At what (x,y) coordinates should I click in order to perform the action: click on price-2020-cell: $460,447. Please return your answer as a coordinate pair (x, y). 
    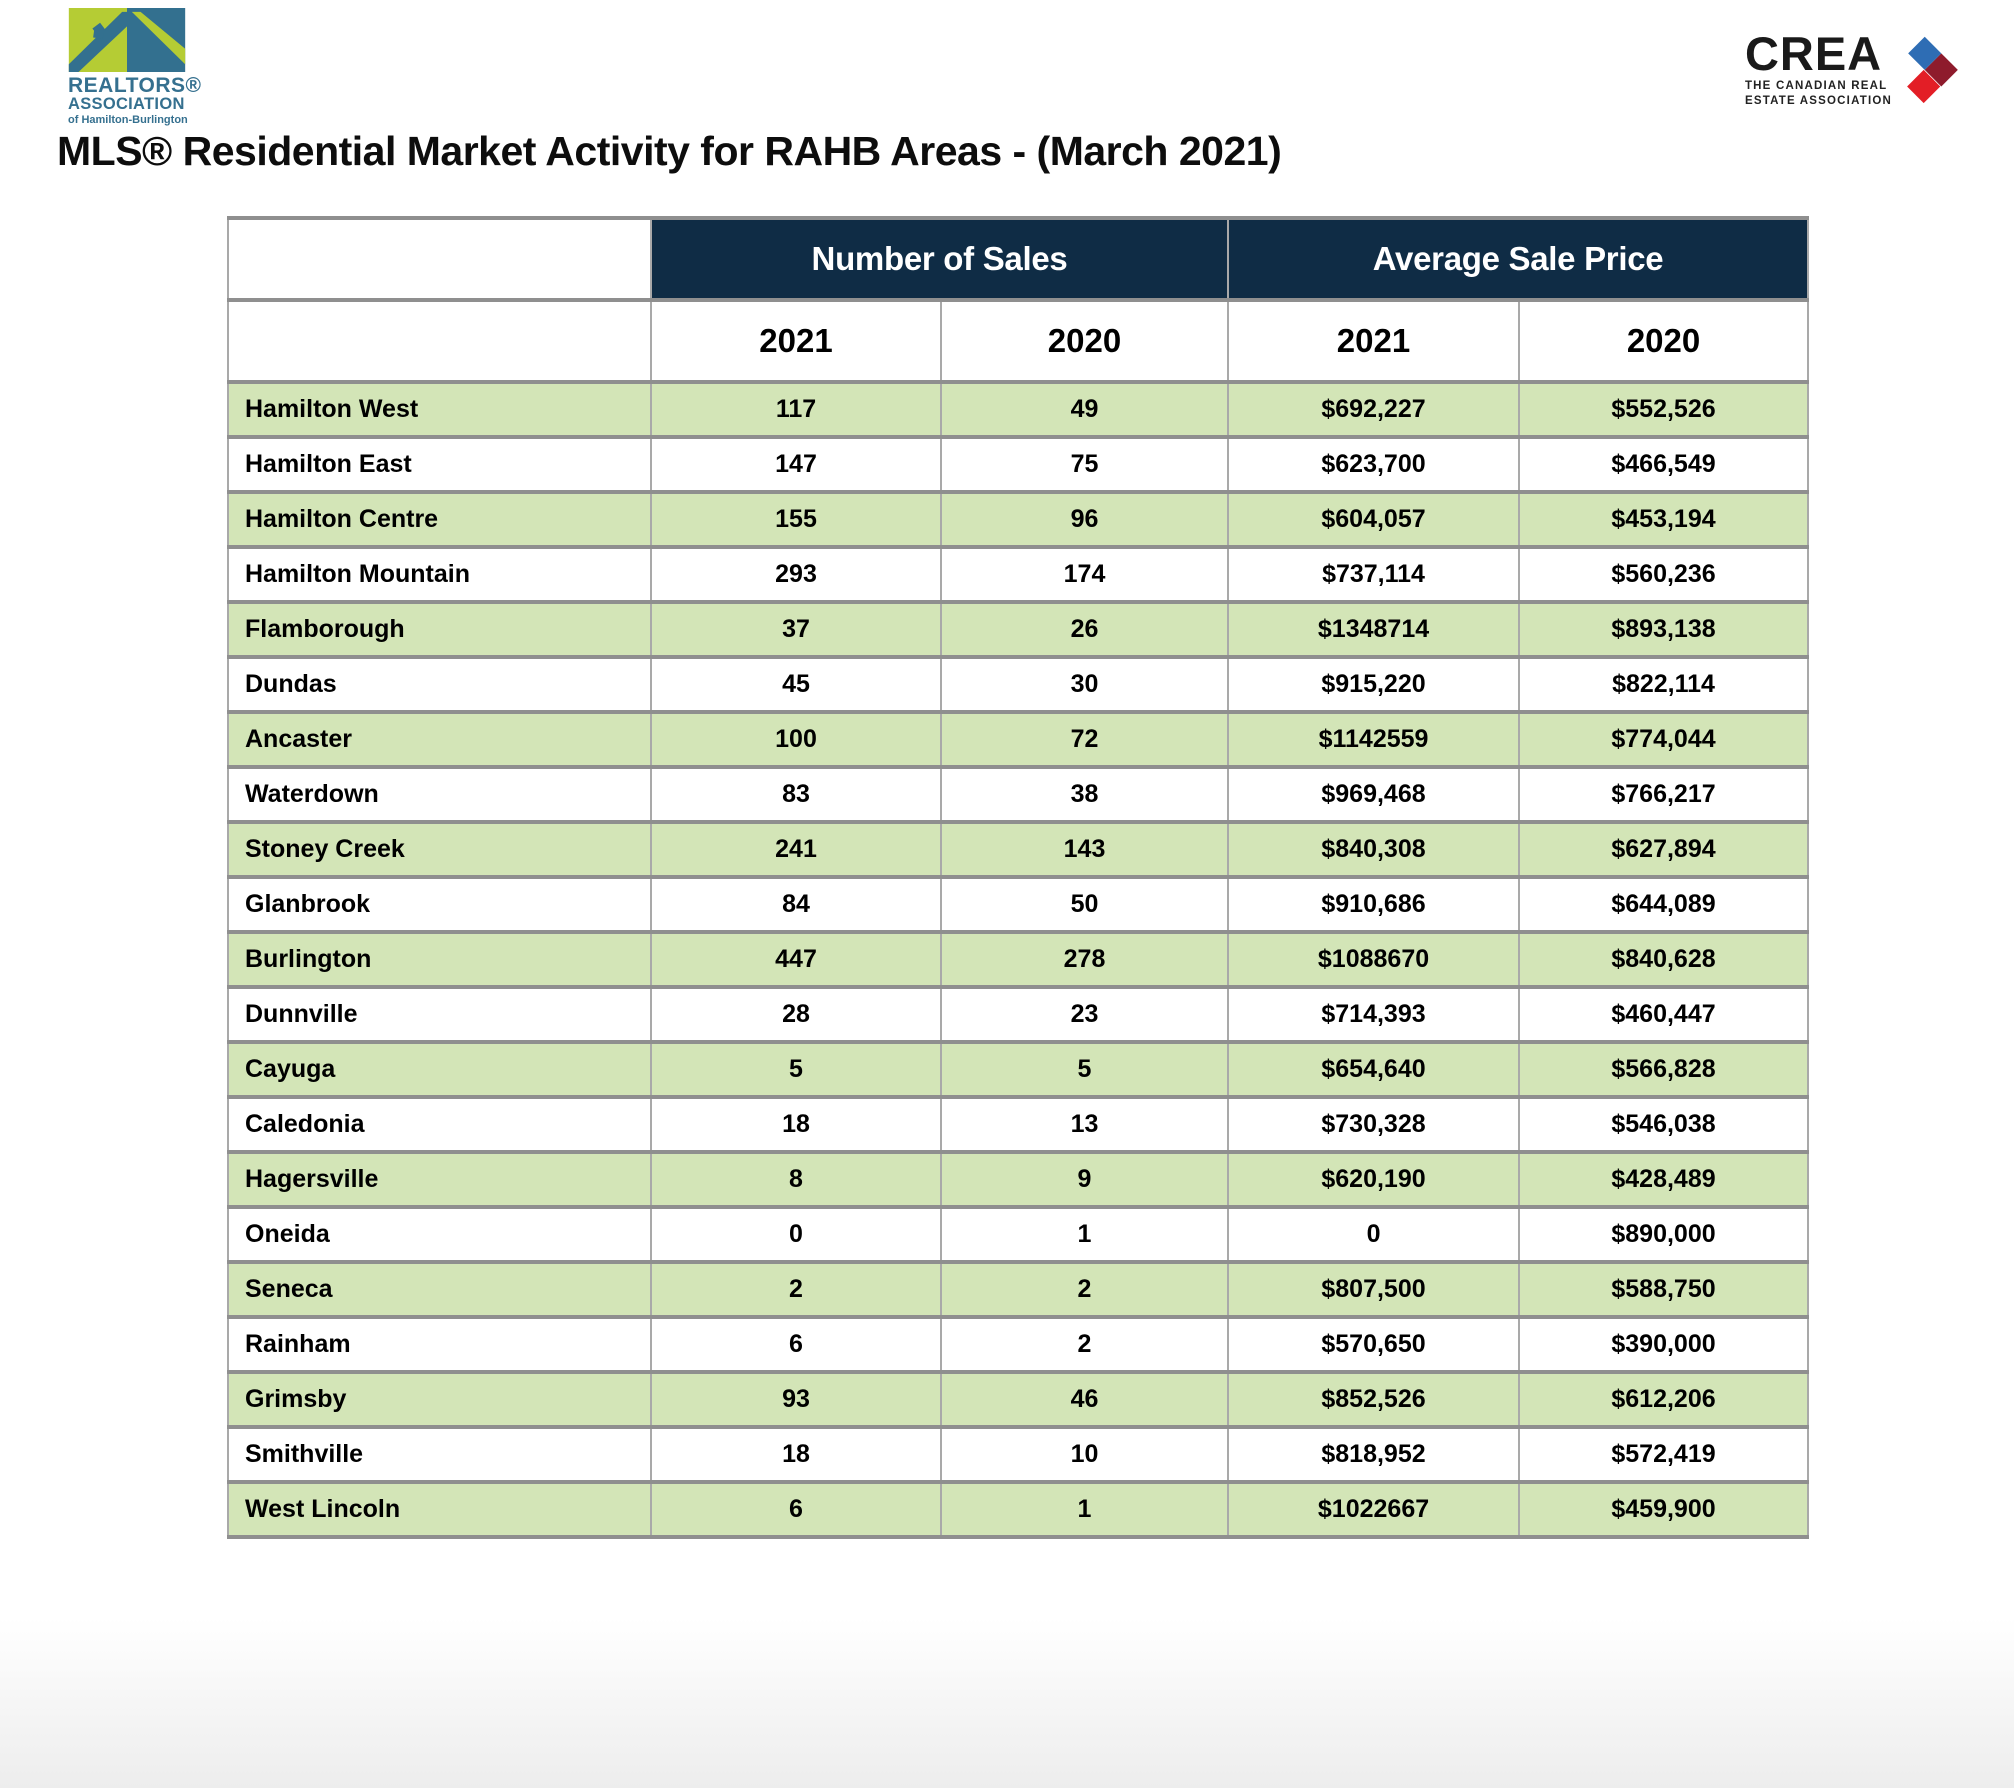
    Looking at the image, I should click on (1664, 1014).